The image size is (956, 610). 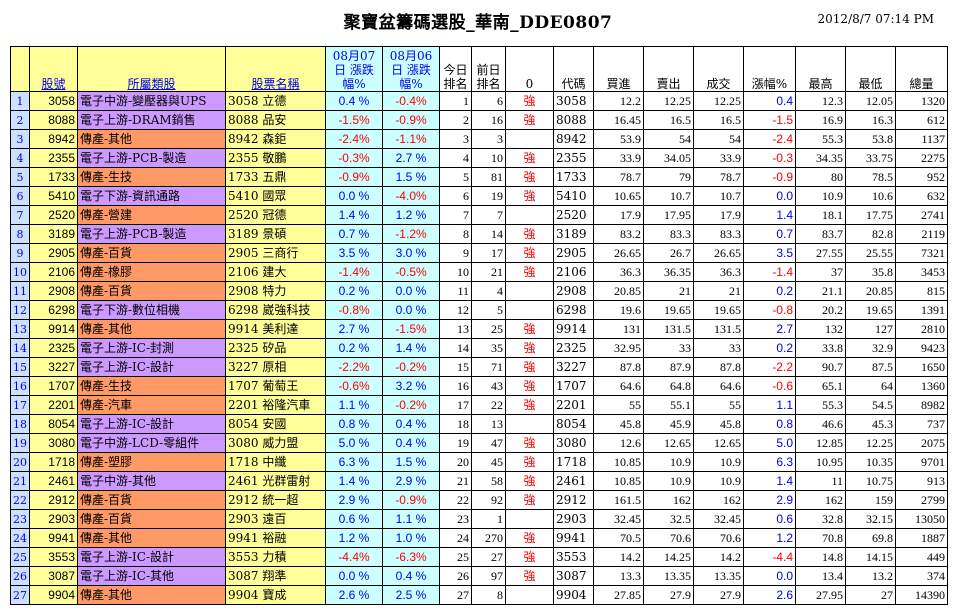 I want to click on chg-0807-cell: 0.7 %, so click(x=354, y=234).